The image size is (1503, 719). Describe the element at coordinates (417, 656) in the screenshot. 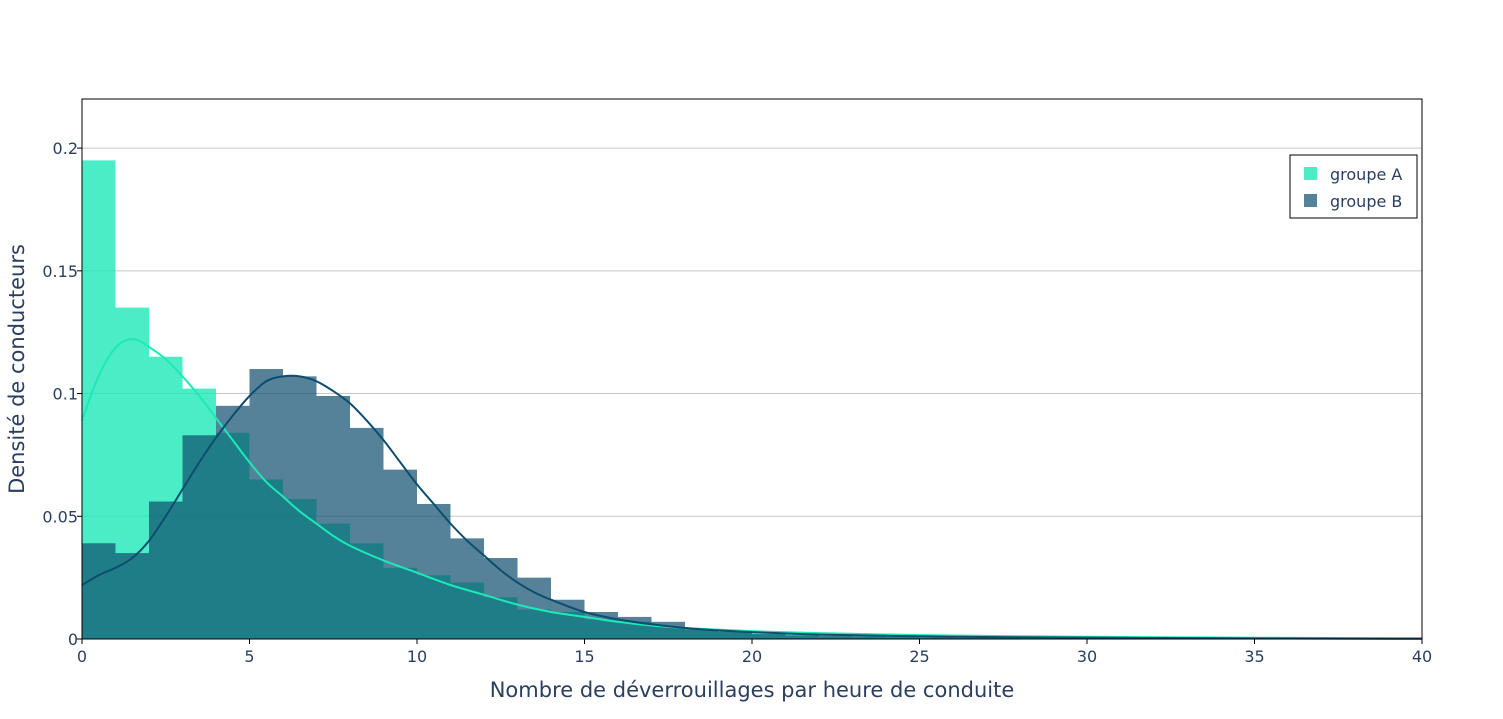

I see `x-tick-label-2: 10` at that location.